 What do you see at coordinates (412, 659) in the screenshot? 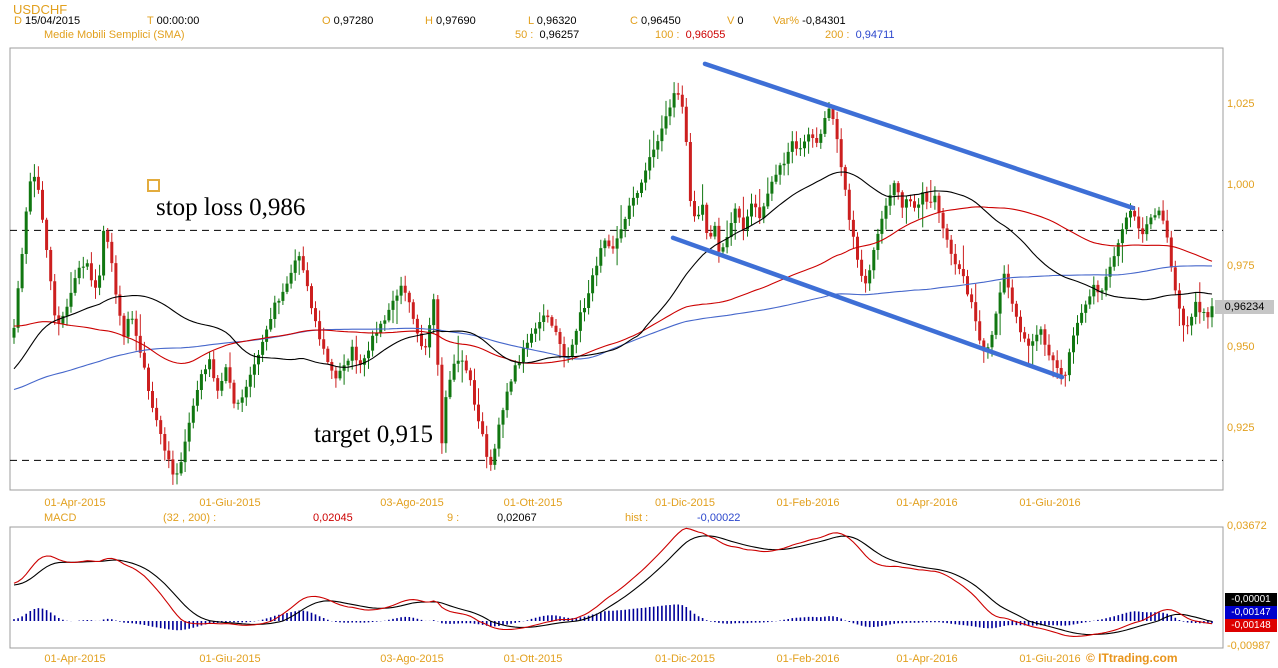
I see `macd-x-tick-label: 03-Ago-2015` at bounding box center [412, 659].